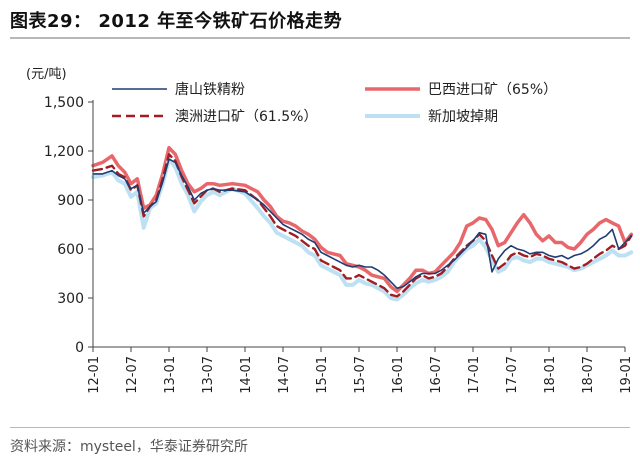 The image size is (640, 463). Describe the element at coordinates (436, 375) in the screenshot. I see `x-tick-label: 16-07` at that location.